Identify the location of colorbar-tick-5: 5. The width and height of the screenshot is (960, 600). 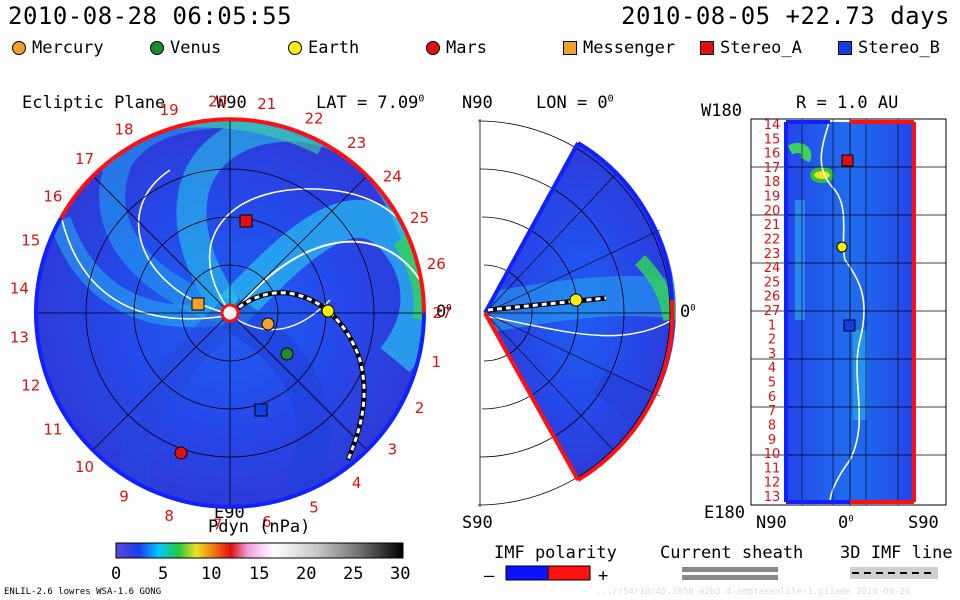
(163, 574).